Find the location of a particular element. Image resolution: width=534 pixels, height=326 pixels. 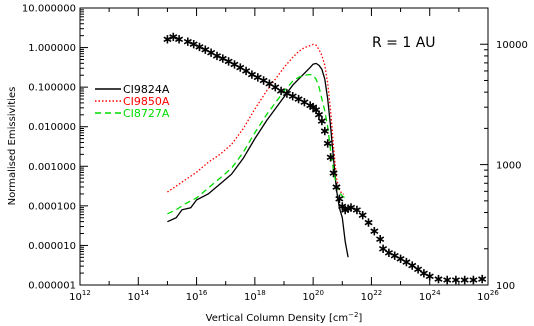

x-tick-label-2: 1016 is located at coordinates (197, 296).